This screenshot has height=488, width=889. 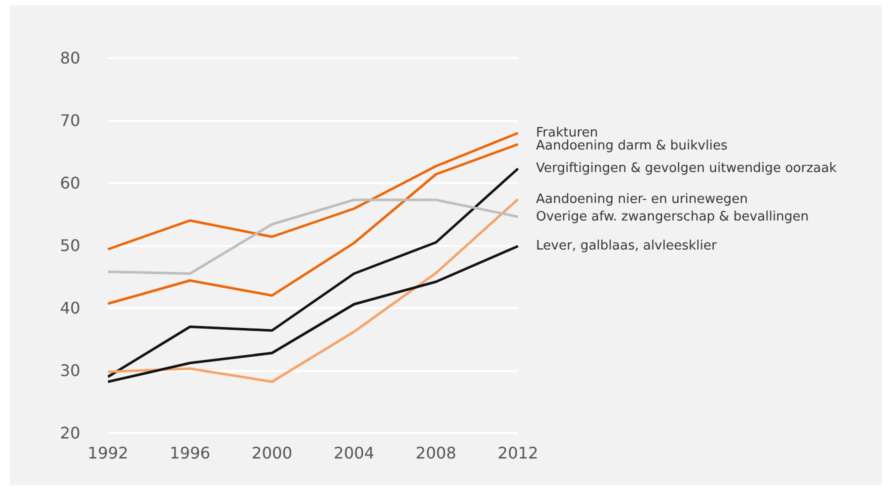 I want to click on x-tick-label: 1992, so click(x=108, y=453).